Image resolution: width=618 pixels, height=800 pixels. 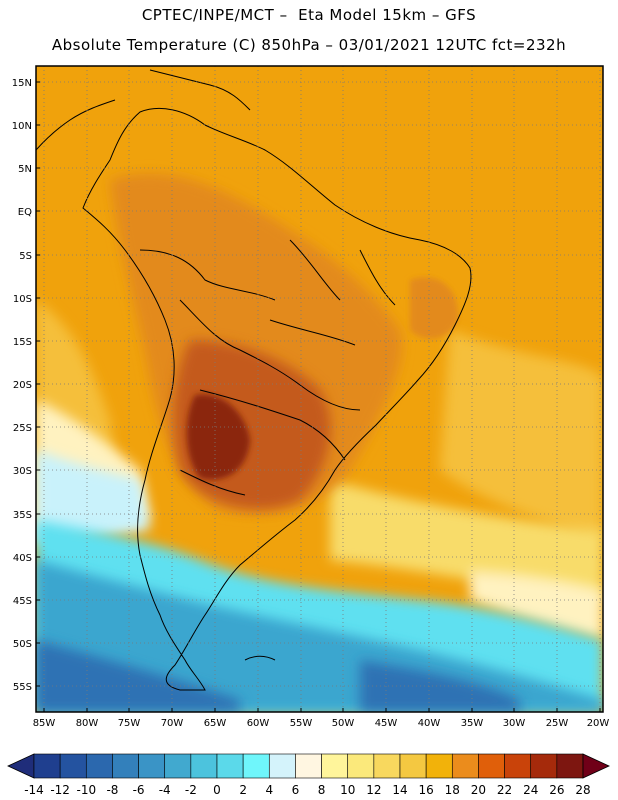 What do you see at coordinates (504, 790) in the screenshot?
I see `colorbar-label: 22` at bounding box center [504, 790].